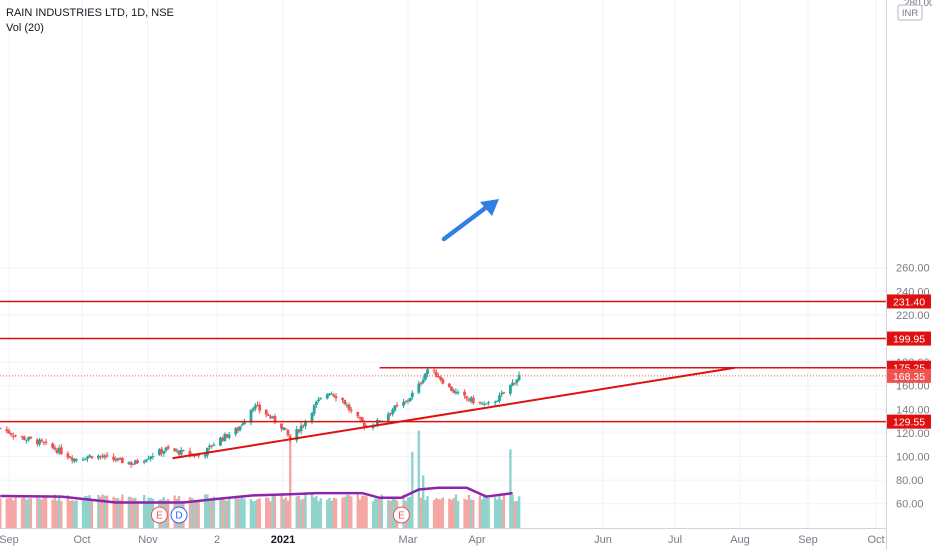  I want to click on bullish-arrow-shaft, so click(466, 222).